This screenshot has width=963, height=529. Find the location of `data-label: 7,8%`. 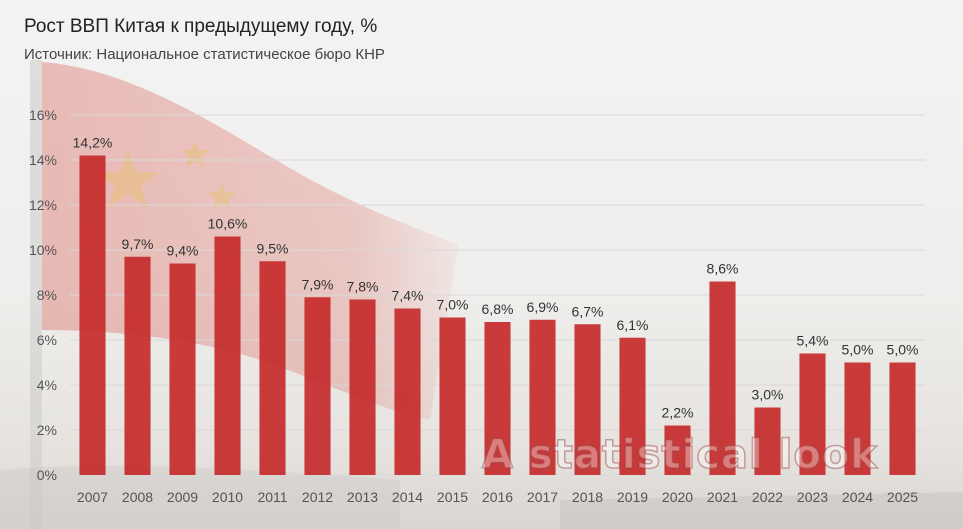

data-label: 7,8% is located at coordinates (363, 287).